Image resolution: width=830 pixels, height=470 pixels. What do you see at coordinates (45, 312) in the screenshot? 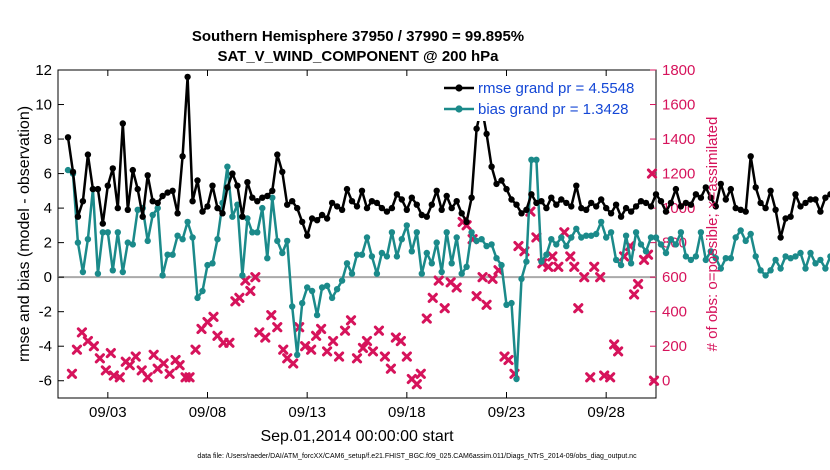
I see `y-tick-label-left: -2` at bounding box center [45, 312].